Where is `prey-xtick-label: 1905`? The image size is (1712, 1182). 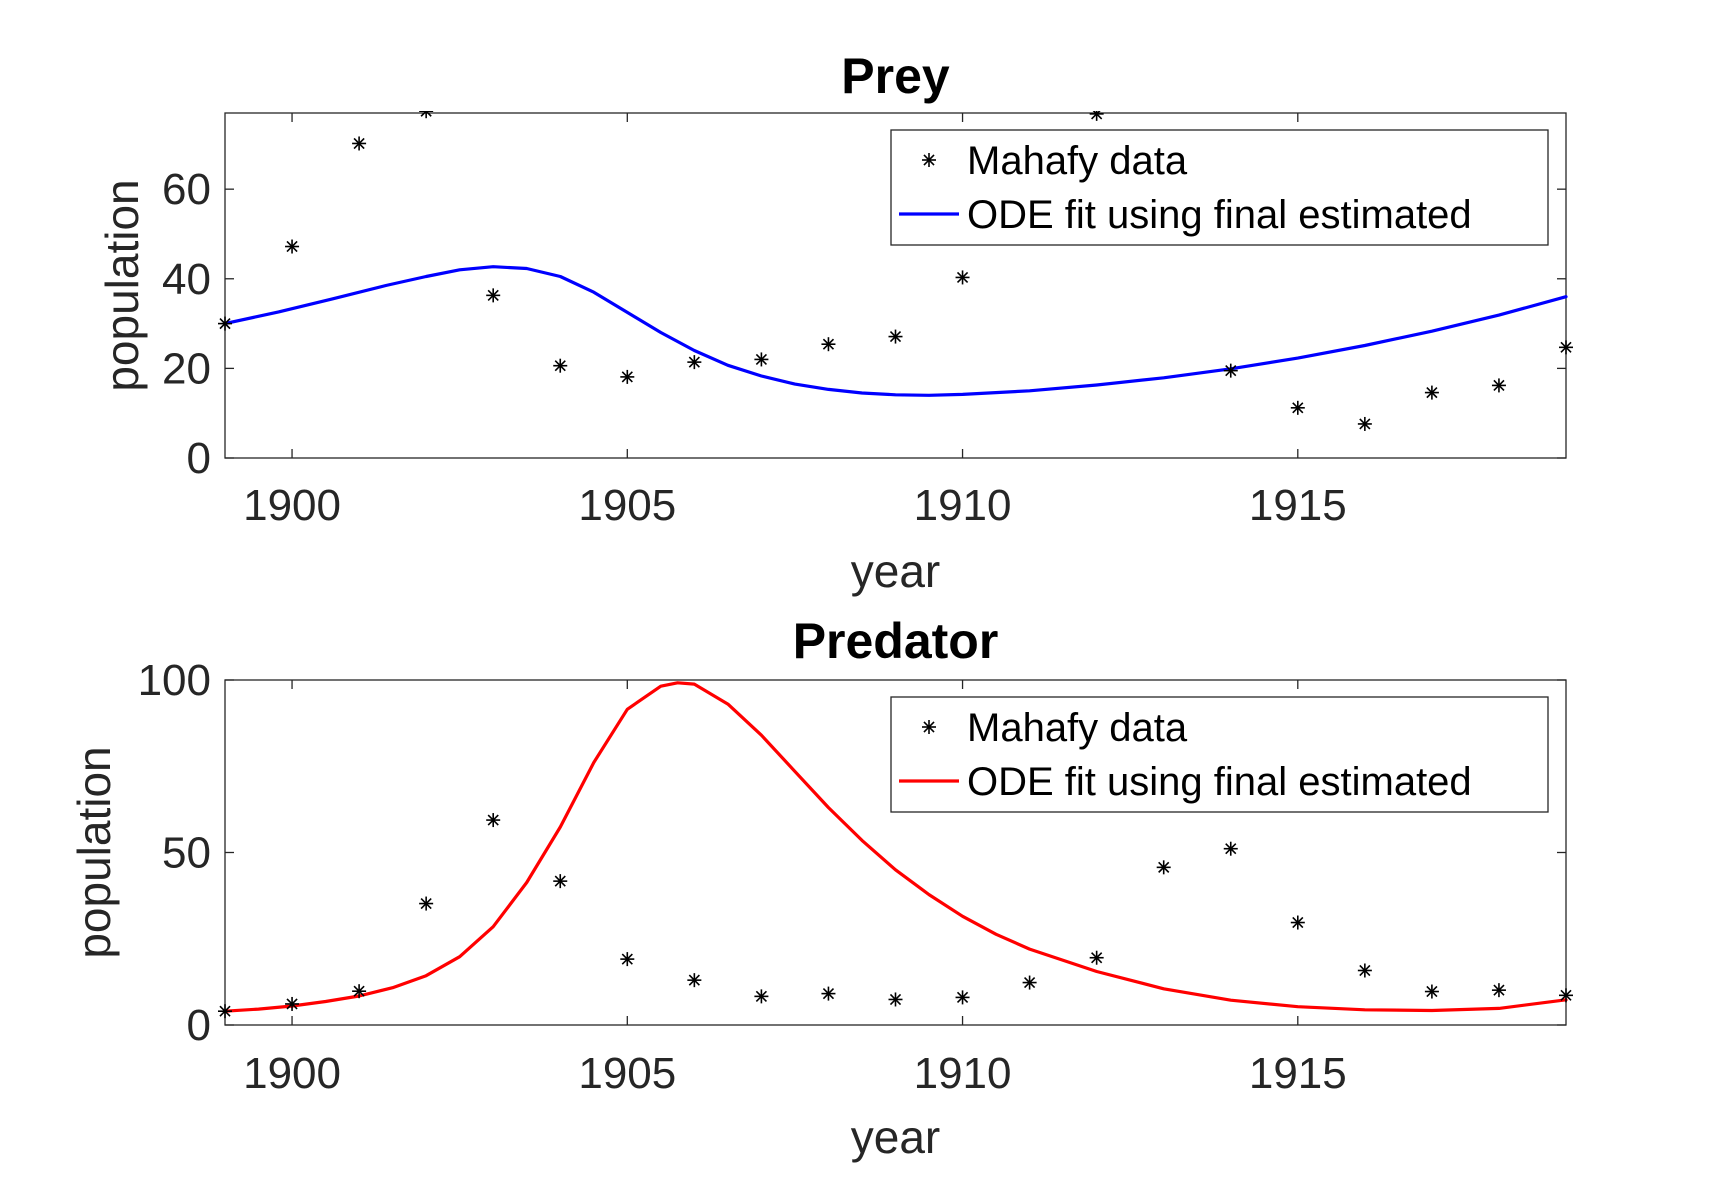 prey-xtick-label: 1905 is located at coordinates (627, 505).